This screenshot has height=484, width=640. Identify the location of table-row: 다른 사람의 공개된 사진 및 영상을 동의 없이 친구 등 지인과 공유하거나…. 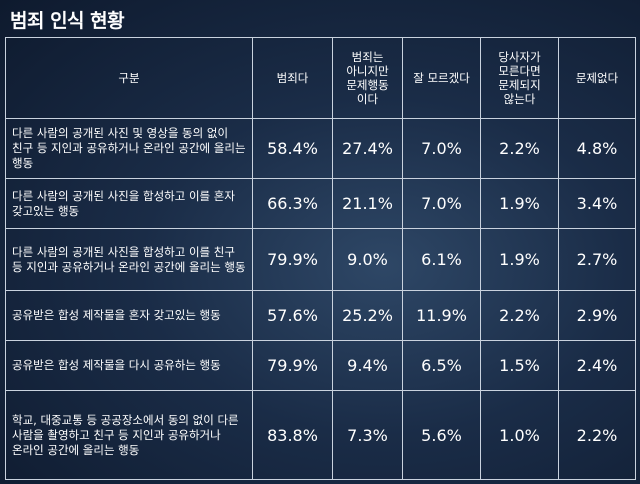
(320, 148).